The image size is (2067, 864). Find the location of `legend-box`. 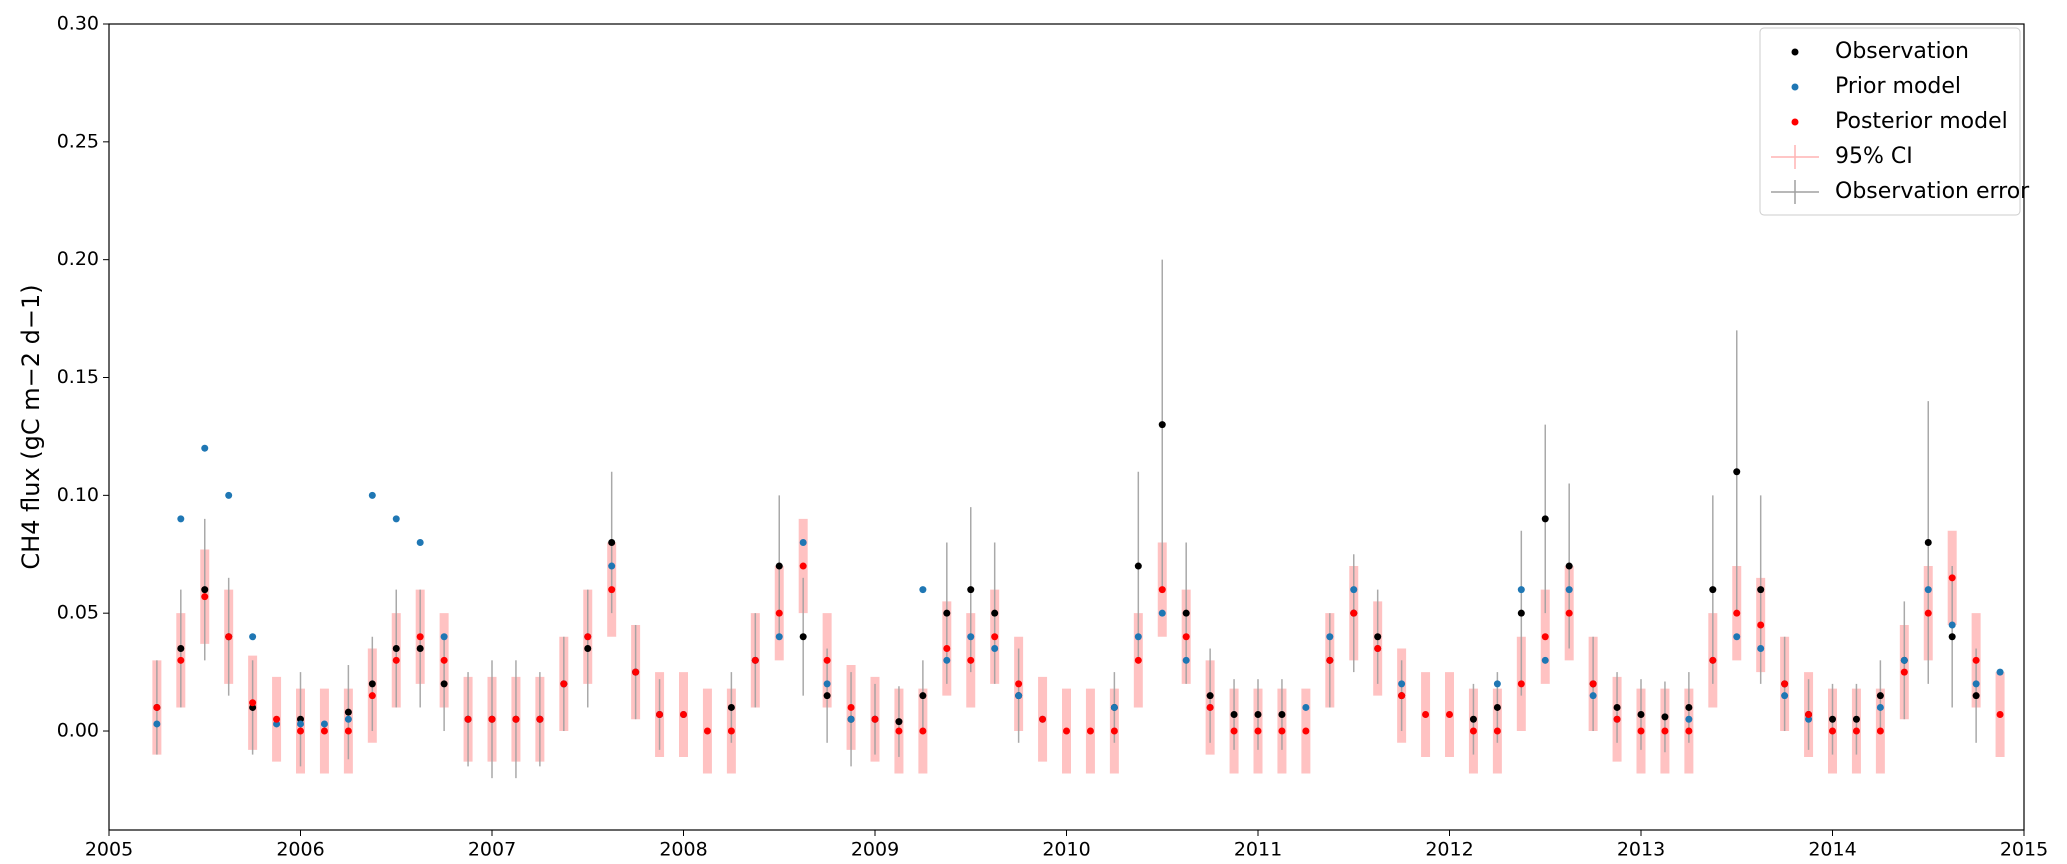

legend-box is located at coordinates (1890, 121).